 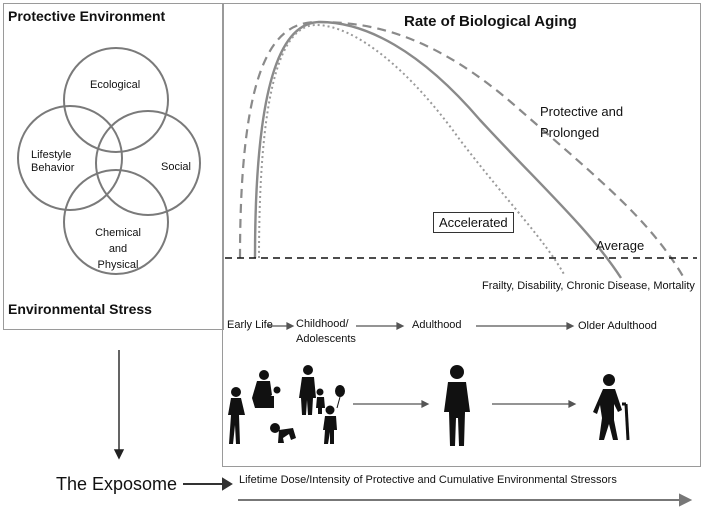 I want to click on exposome-label: The Exposome, so click(x=117, y=484).